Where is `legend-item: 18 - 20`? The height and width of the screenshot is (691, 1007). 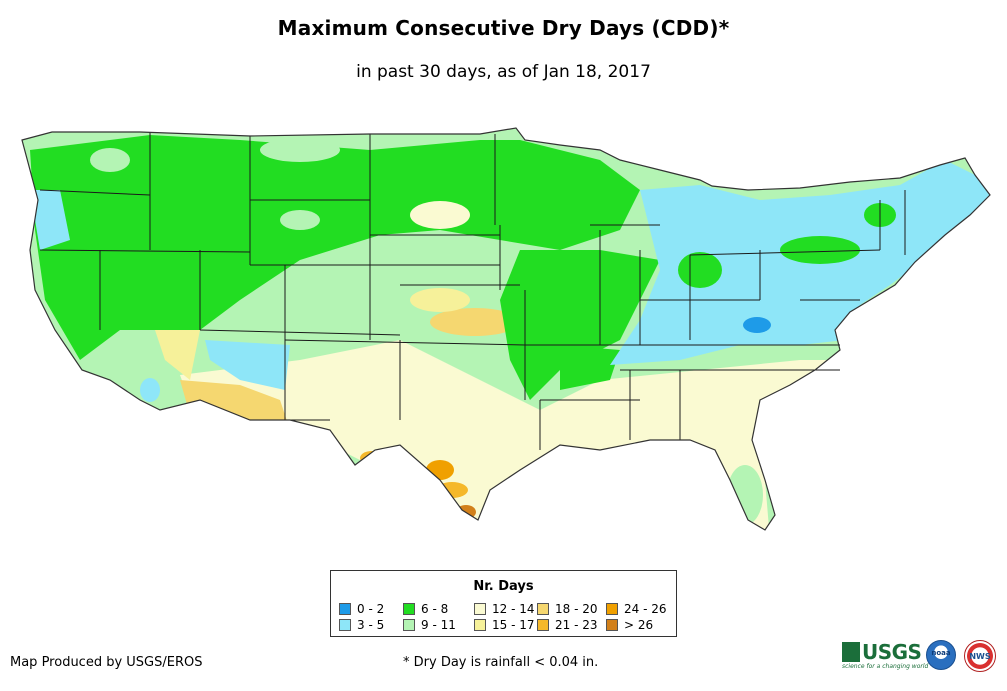 legend-item: 18 - 20 is located at coordinates (567, 609).